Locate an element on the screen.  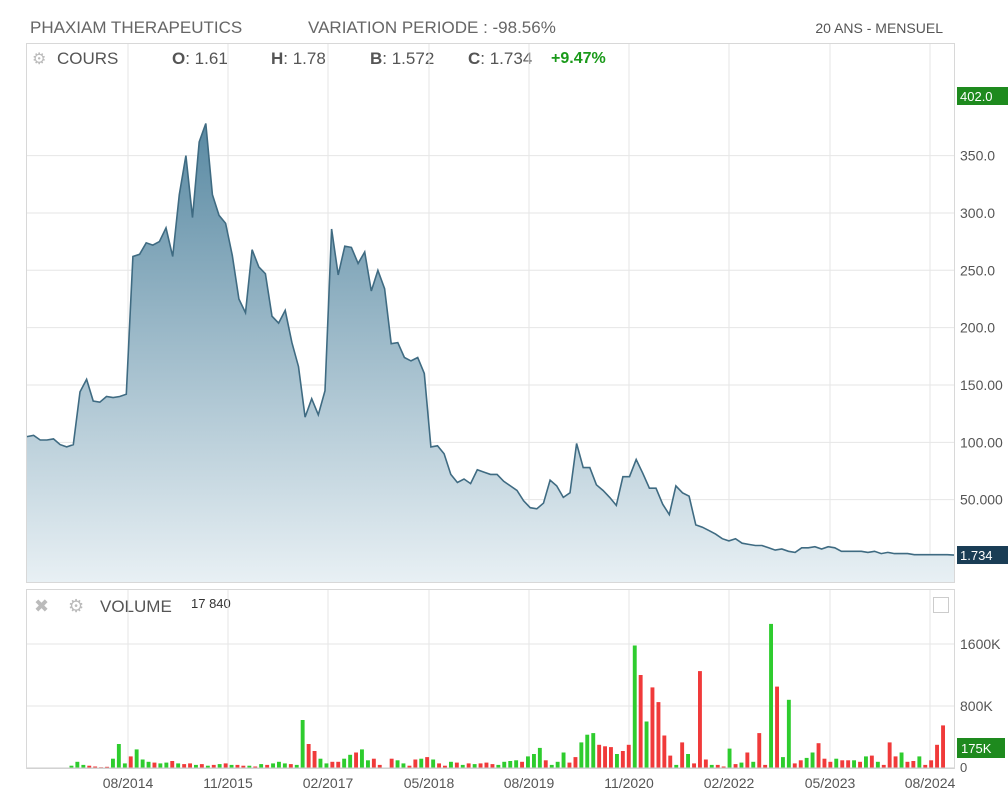
volume-last-label: 175K is located at coordinates (976, 748).